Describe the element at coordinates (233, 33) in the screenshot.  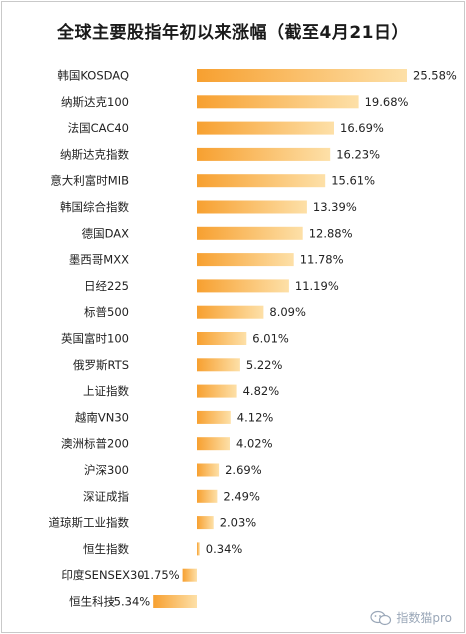
I see `chart-title: 全球主要股指年初以来涨幅（截至4月21日）` at that location.